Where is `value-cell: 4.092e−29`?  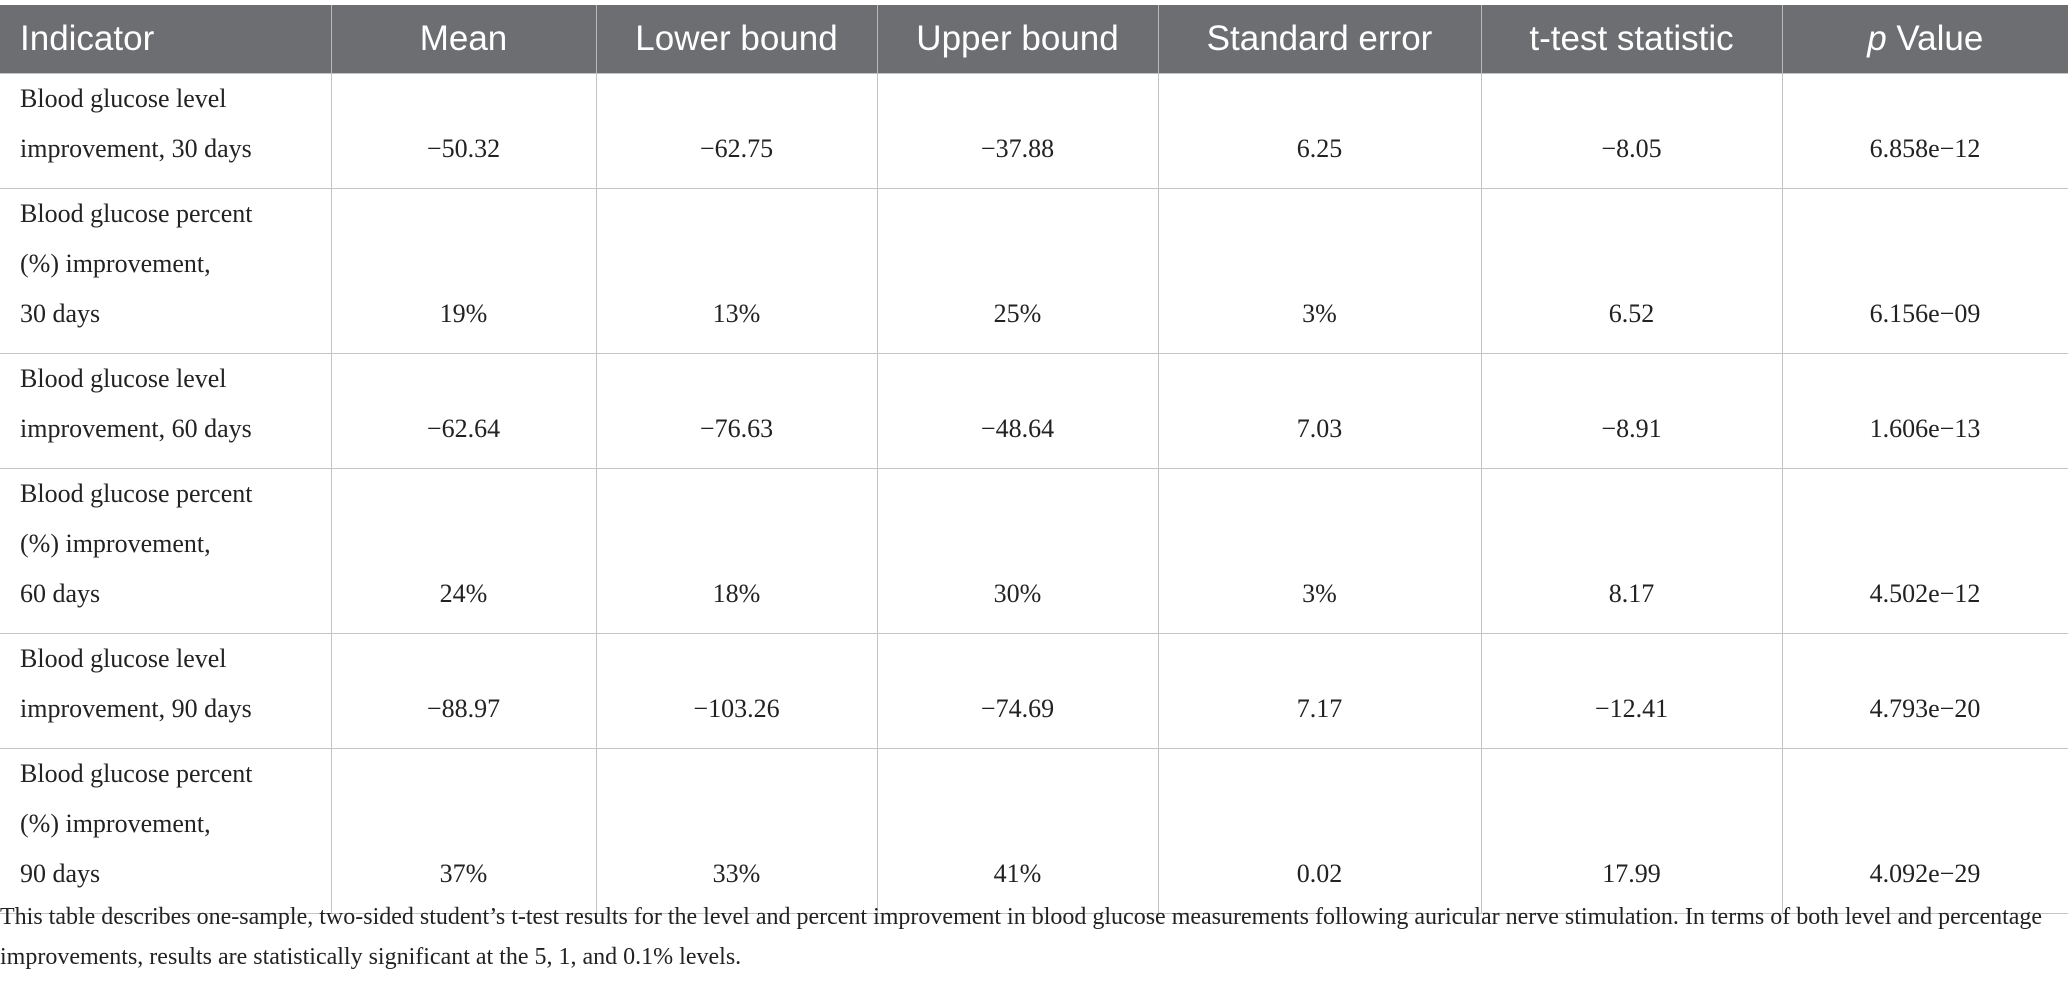
value-cell: 4.092e−29 is located at coordinates (1924, 831).